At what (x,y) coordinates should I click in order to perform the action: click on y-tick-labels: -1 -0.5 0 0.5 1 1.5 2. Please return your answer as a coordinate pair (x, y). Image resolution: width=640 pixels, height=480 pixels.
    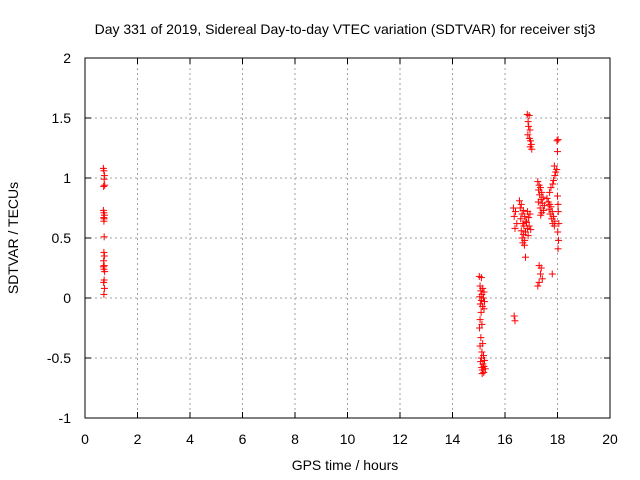
    Looking at the image, I should click on (59, 238).